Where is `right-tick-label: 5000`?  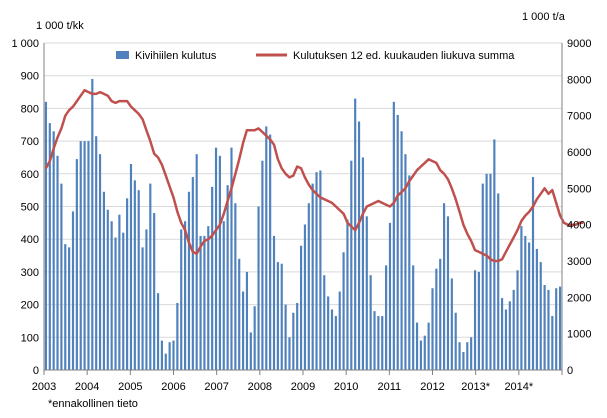
right-tick-label: 5000 is located at coordinates (579, 189).